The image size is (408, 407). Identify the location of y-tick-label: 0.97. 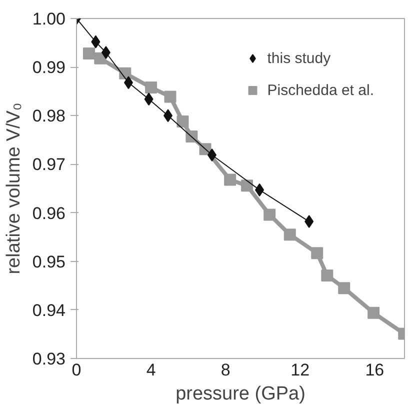
(49, 164).